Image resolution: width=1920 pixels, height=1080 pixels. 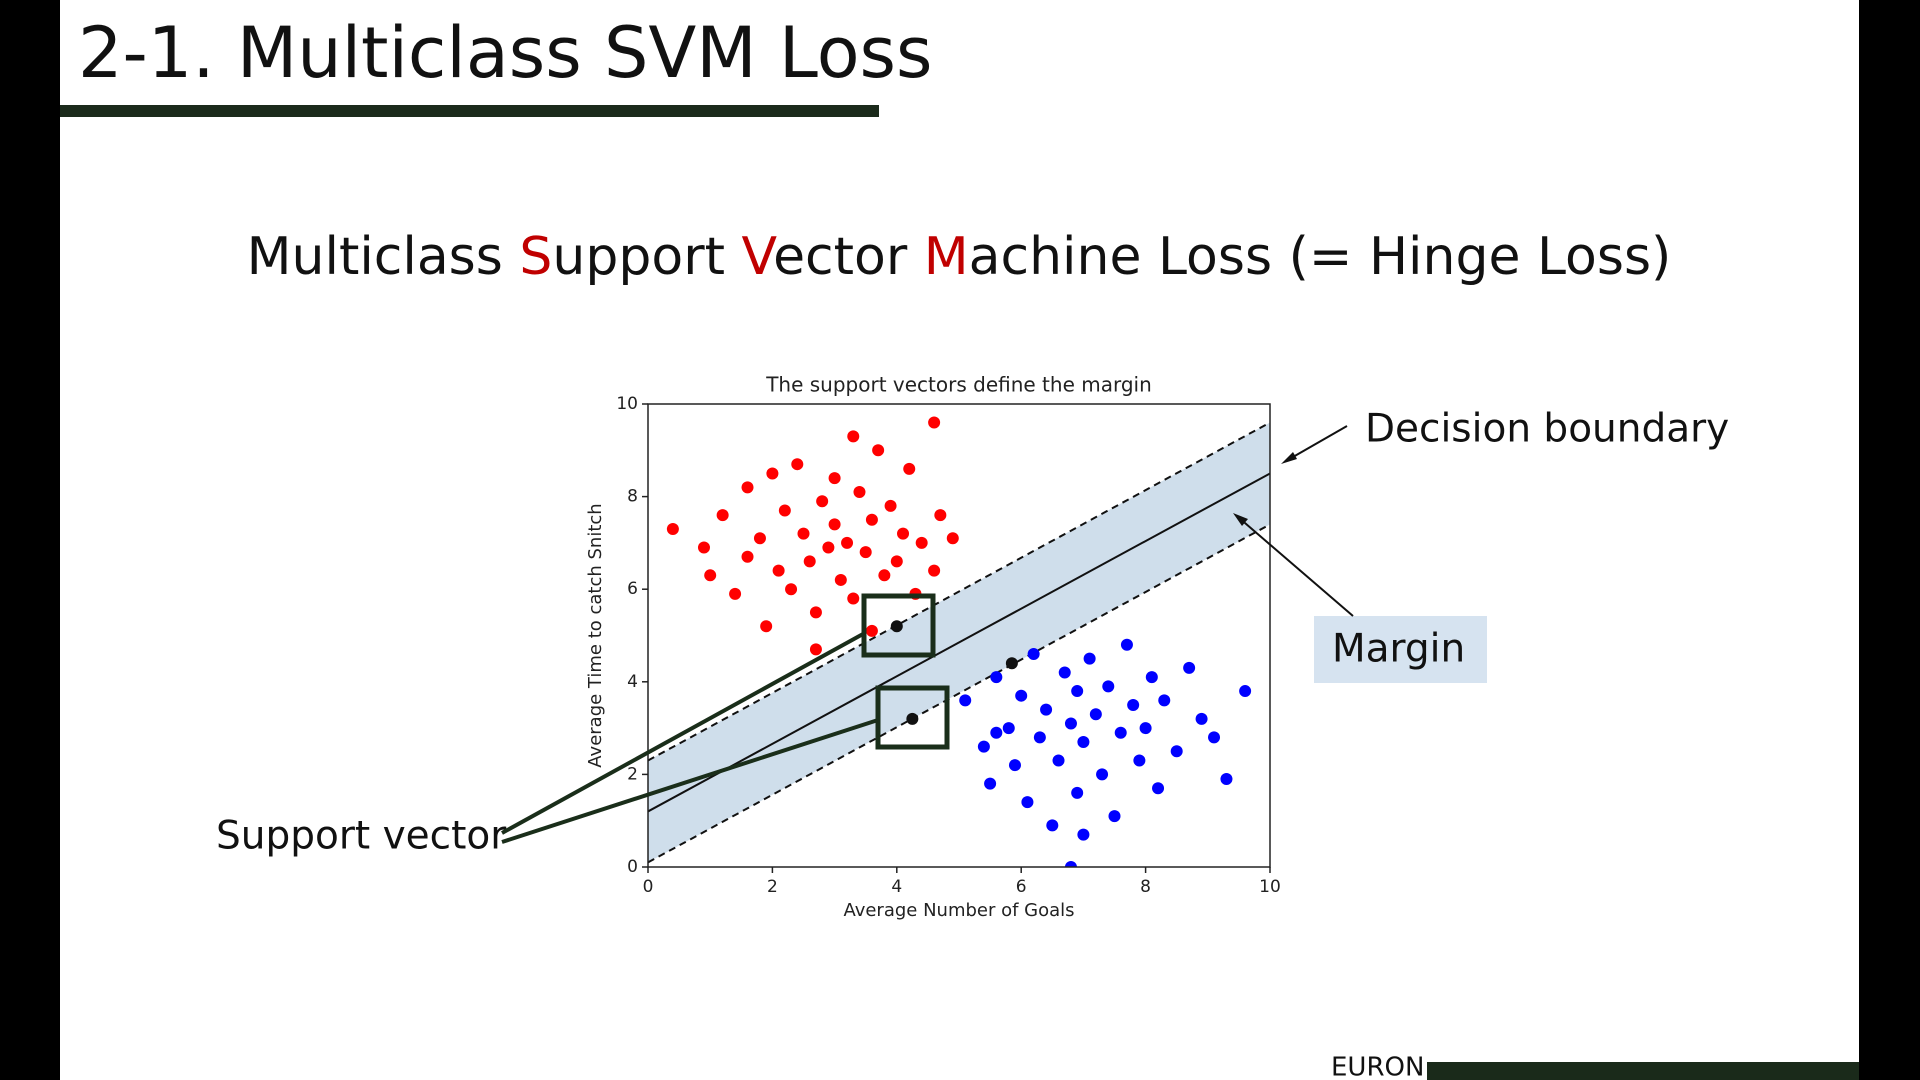 I want to click on plot, so click(x=959, y=641).